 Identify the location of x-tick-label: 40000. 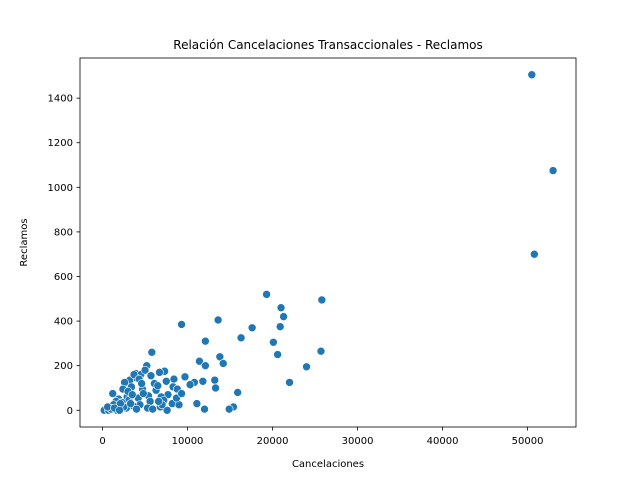
(443, 441).